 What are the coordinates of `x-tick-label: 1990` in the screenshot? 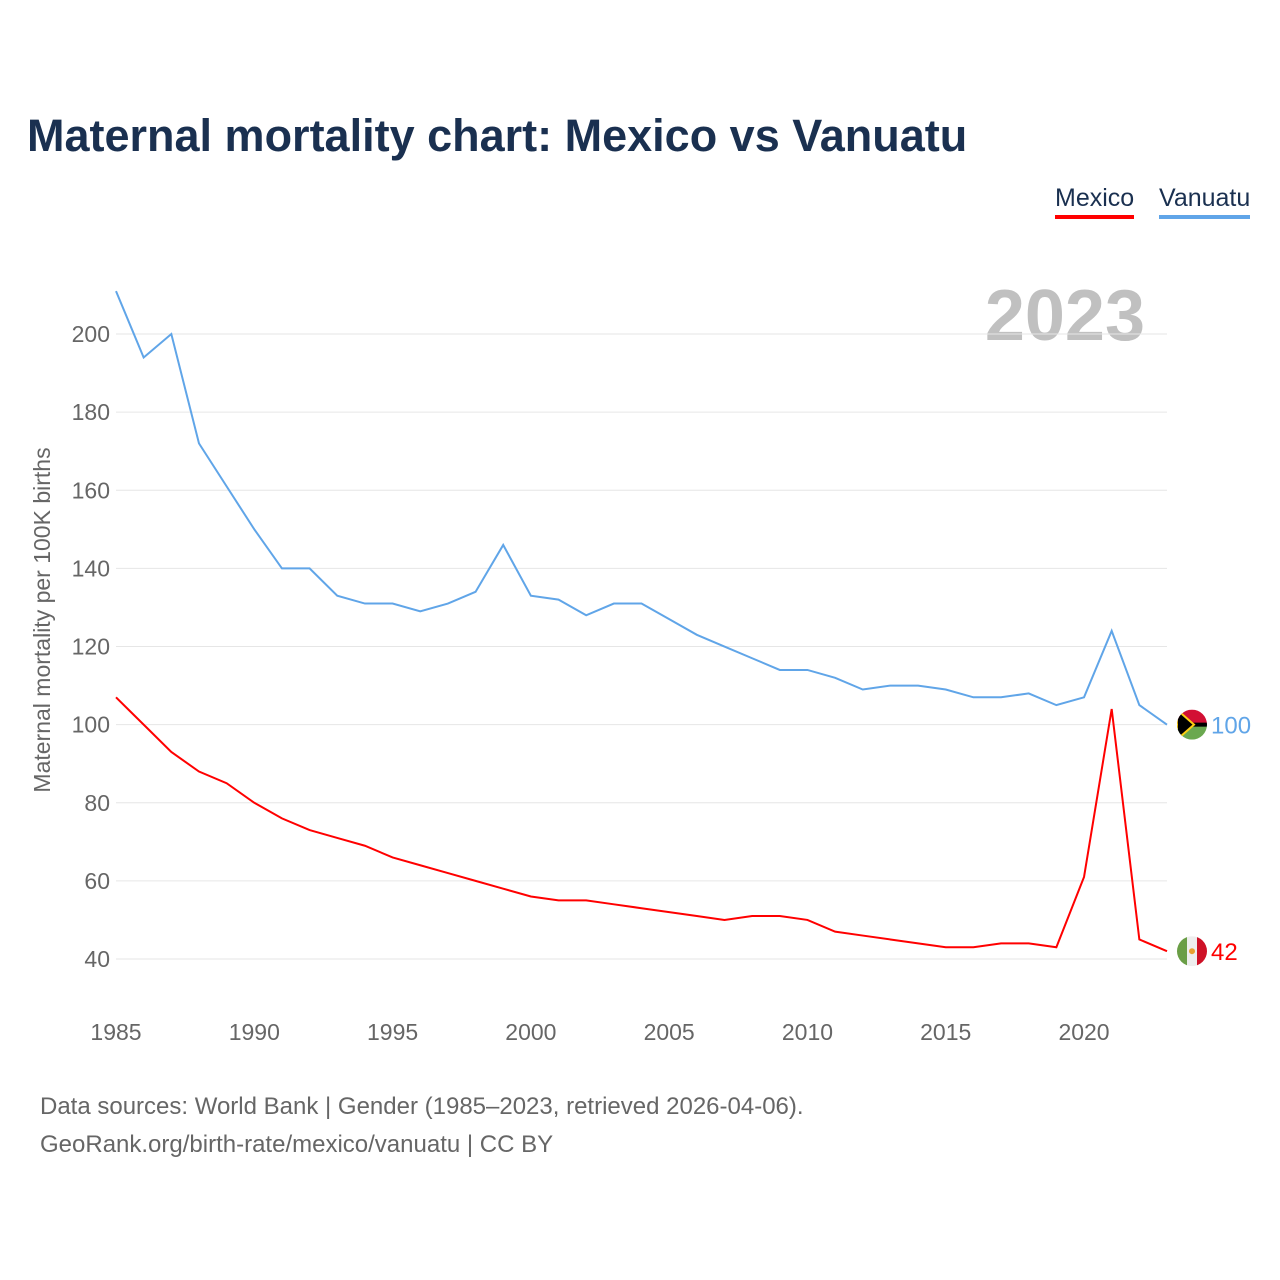 It's located at (254, 1032).